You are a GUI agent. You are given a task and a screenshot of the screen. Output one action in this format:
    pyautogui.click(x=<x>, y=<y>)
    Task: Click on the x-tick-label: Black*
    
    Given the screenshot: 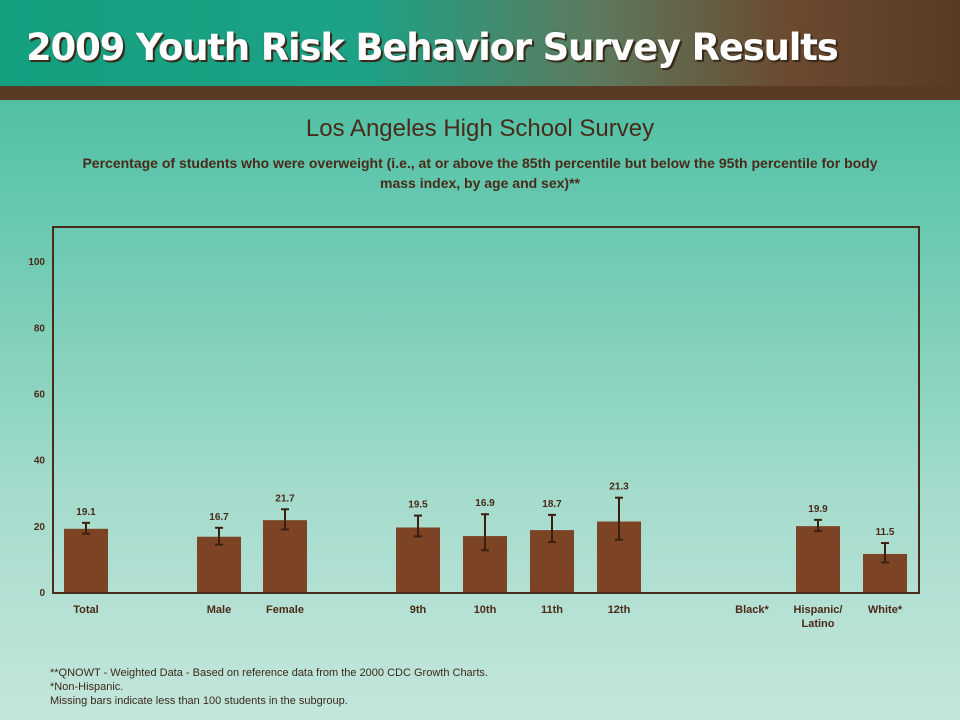 What is the action you would take?
    pyautogui.click(x=752, y=610)
    